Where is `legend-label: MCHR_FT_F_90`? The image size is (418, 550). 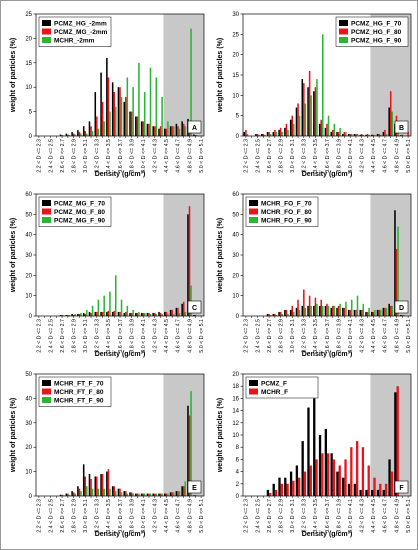 legend-label: MCHR_FT_F_90 is located at coordinates (79, 401).